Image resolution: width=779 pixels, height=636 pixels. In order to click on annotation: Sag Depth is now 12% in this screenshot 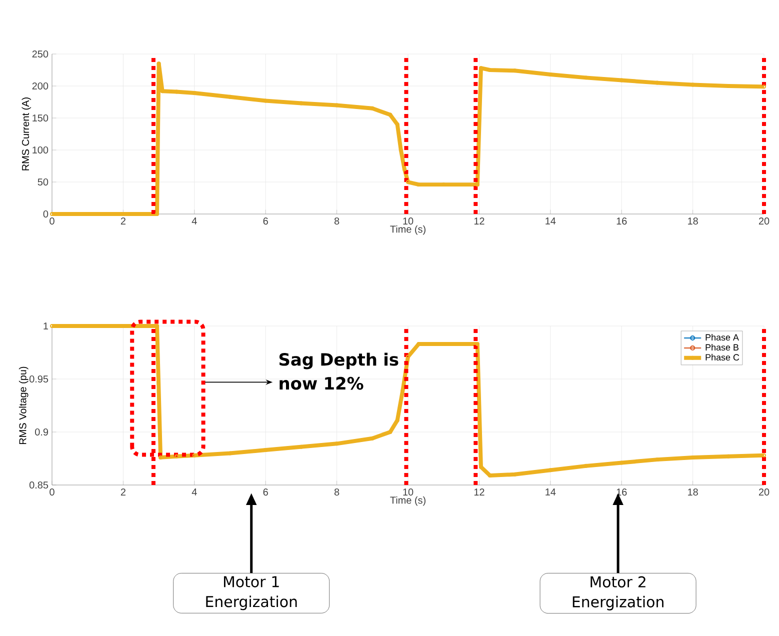, I will do `click(338, 371)`.